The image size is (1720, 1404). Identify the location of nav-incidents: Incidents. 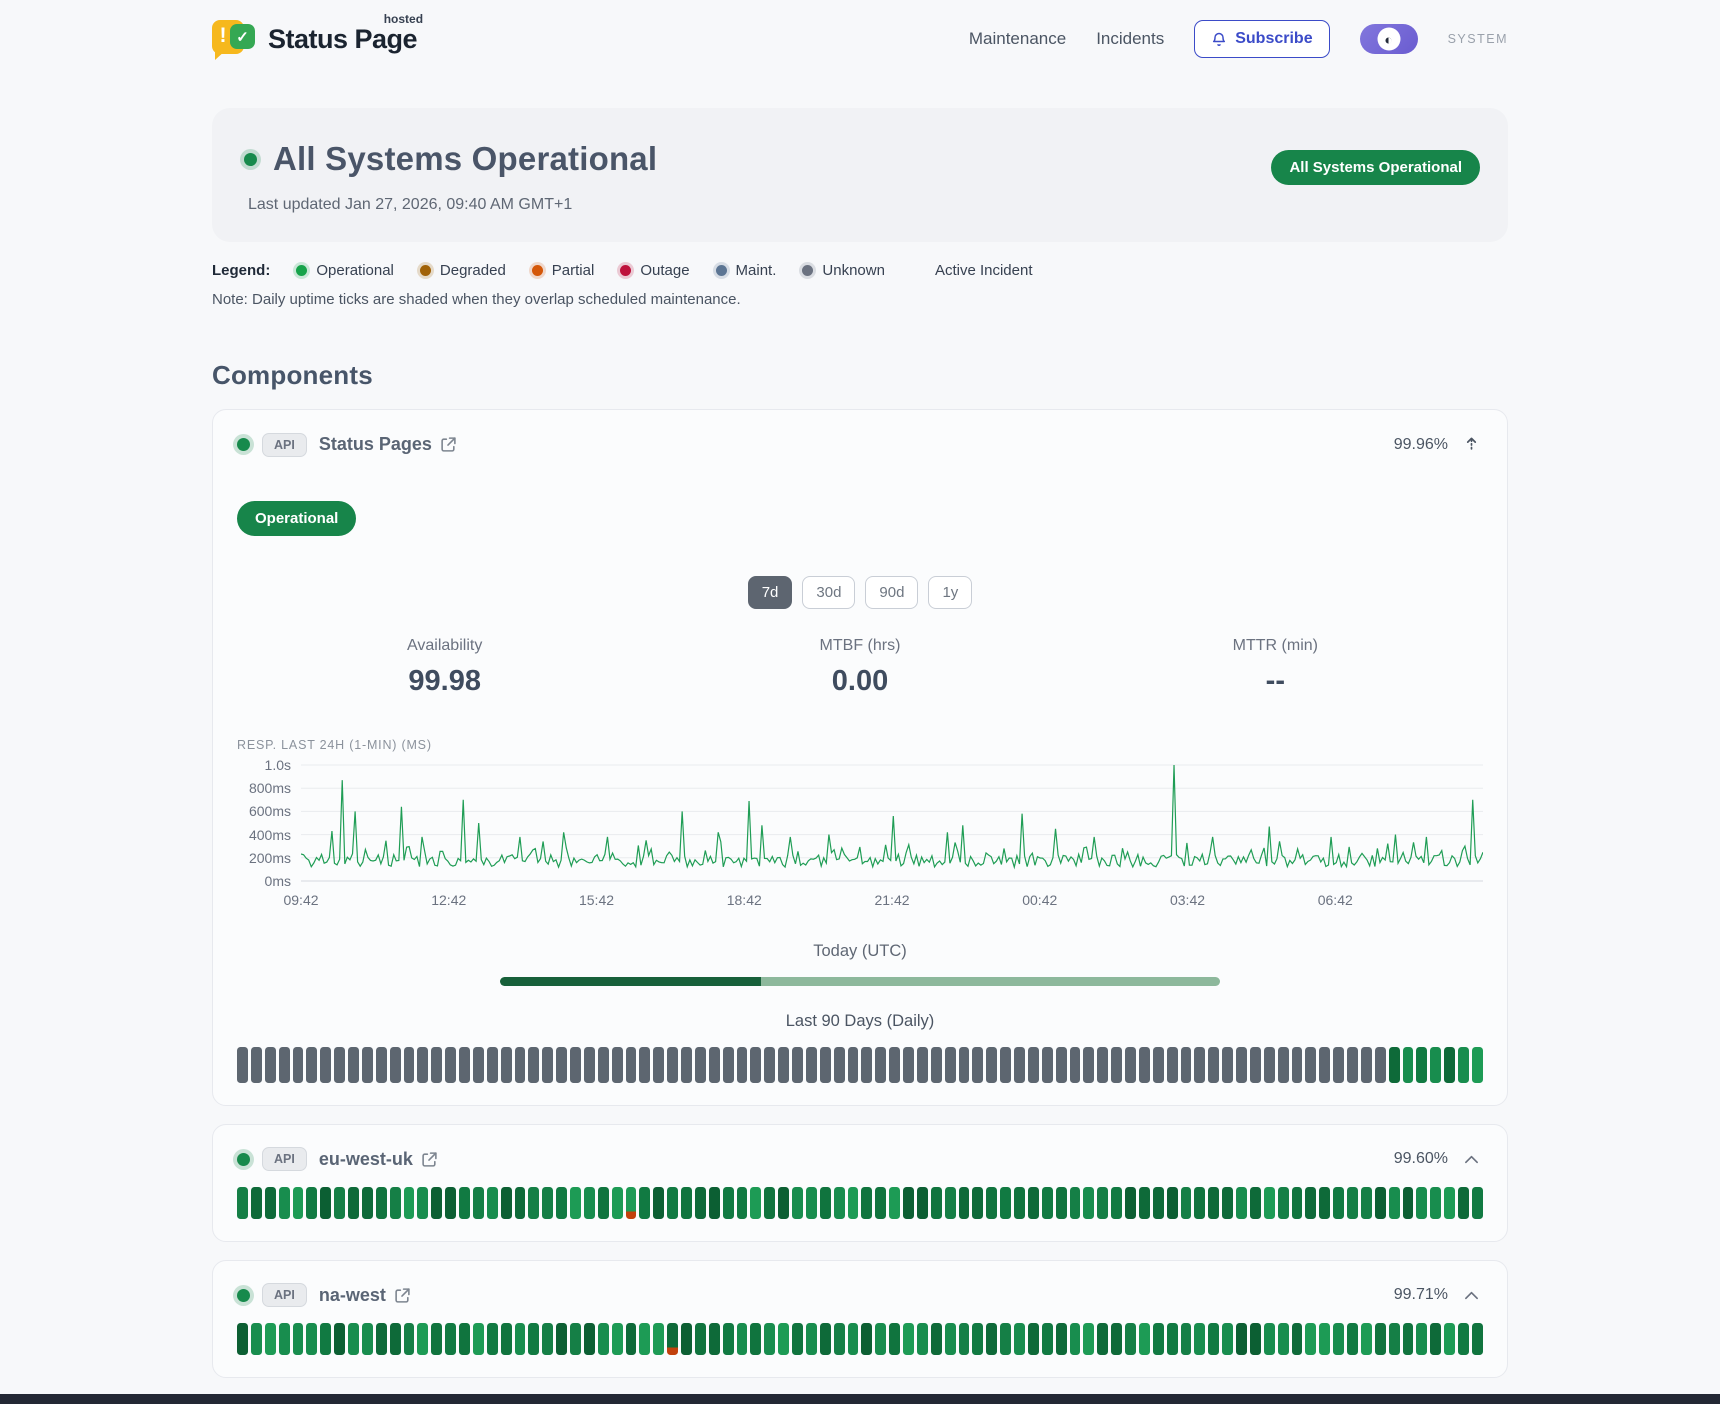
(1130, 38).